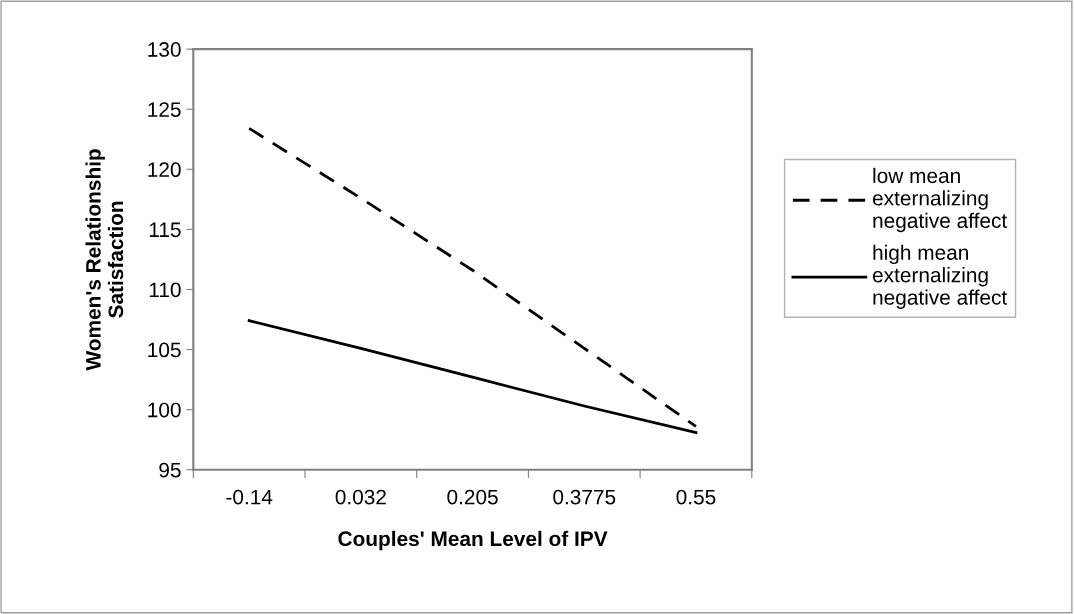 The image size is (1074, 614). What do you see at coordinates (170, 470) in the screenshot?
I see `y-tick-label: 95` at bounding box center [170, 470].